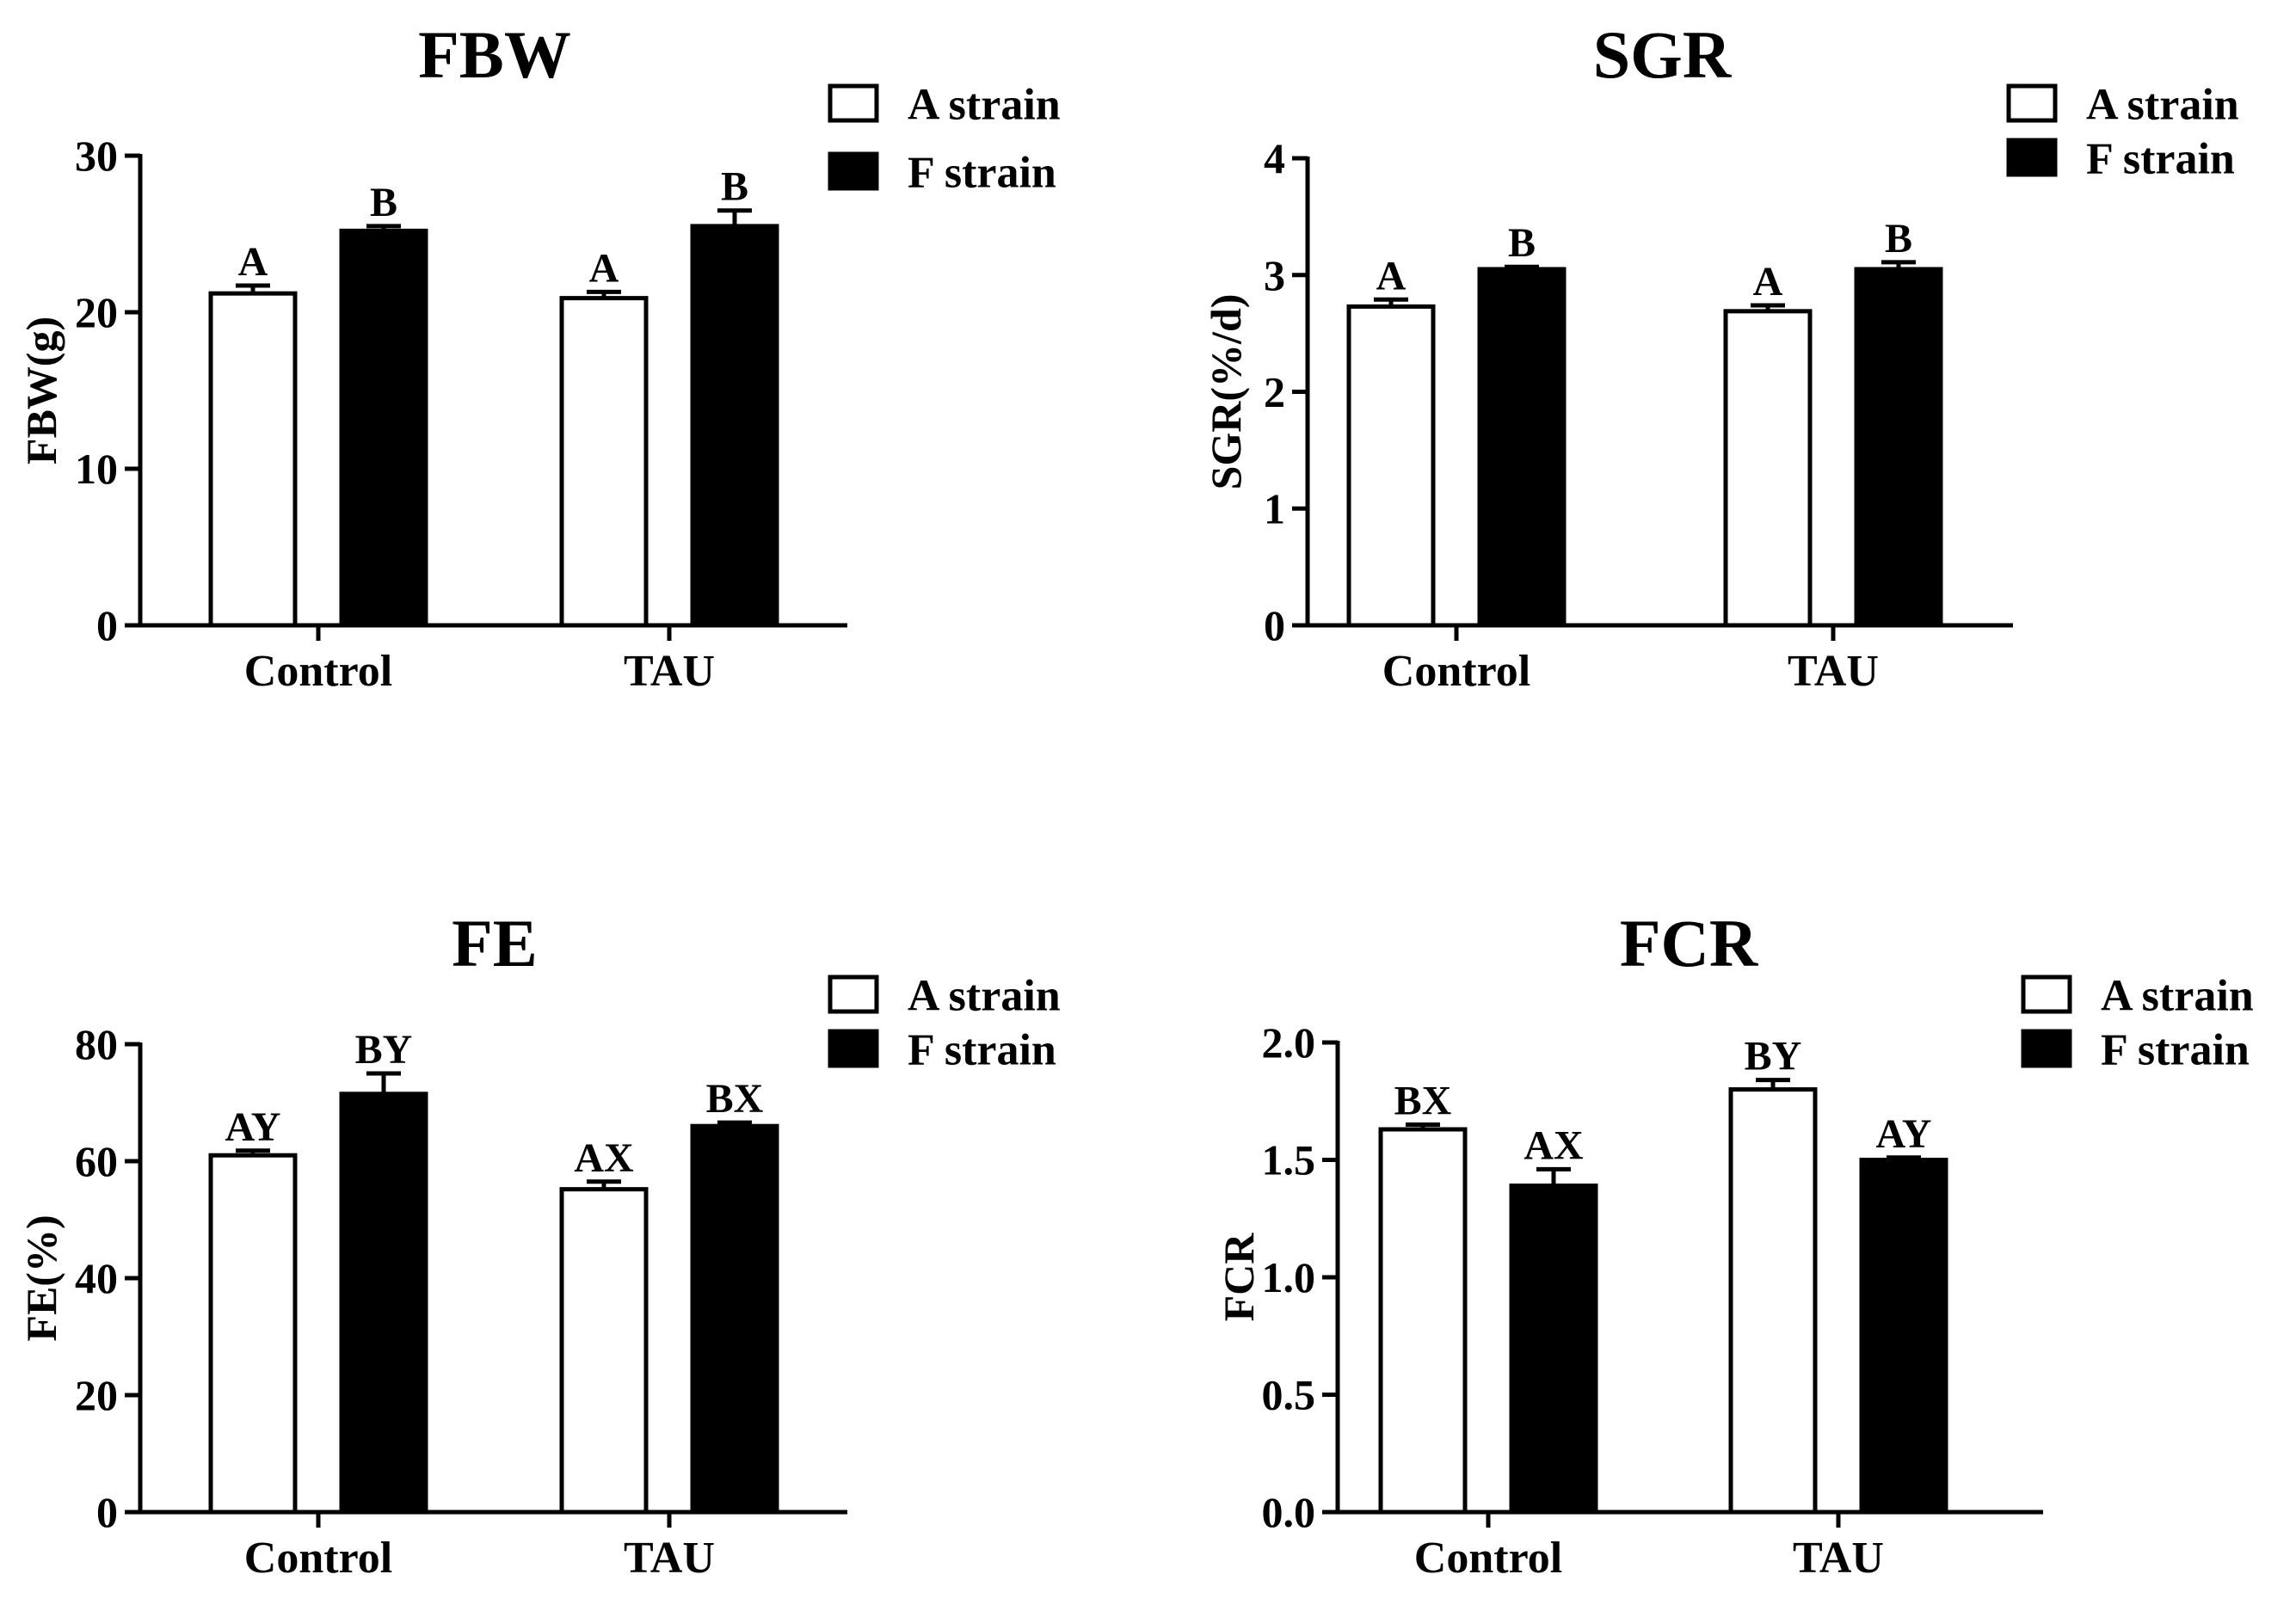 The height and width of the screenshot is (1605, 2296). What do you see at coordinates (41, 390) in the screenshot?
I see `y-axis-title: FBW(g)` at bounding box center [41, 390].